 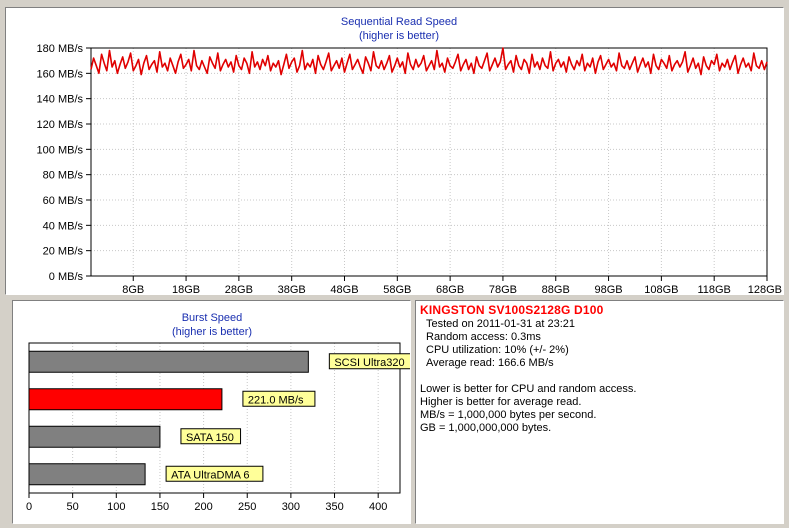 I want to click on seq-x-tick-label: 48GB, so click(x=344, y=289).